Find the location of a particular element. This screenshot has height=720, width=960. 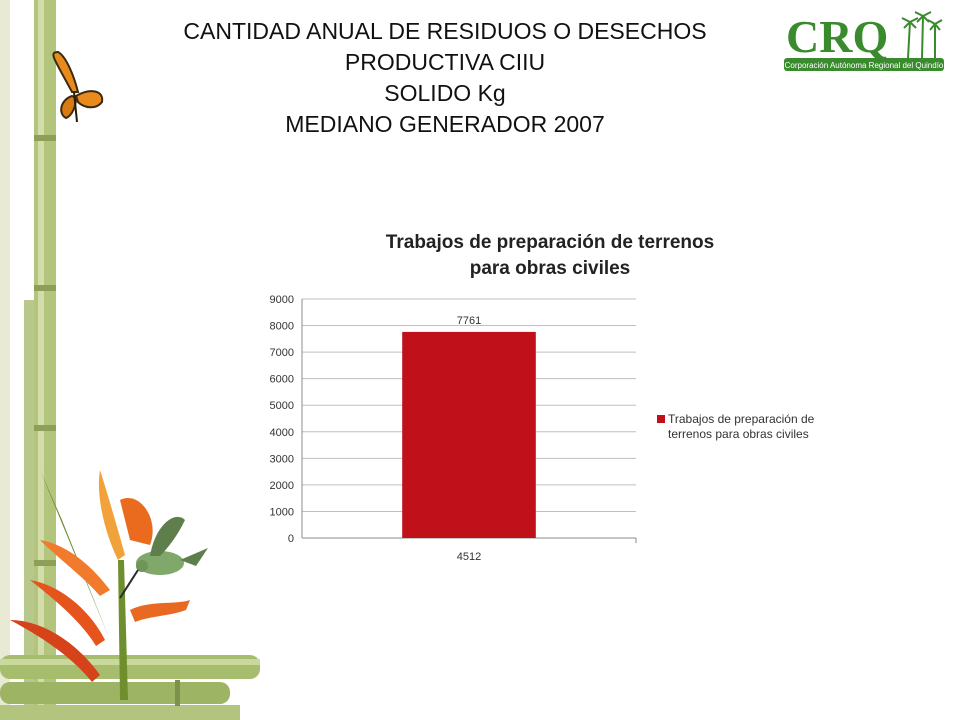

butterfly-icon is located at coordinates (78, 86).